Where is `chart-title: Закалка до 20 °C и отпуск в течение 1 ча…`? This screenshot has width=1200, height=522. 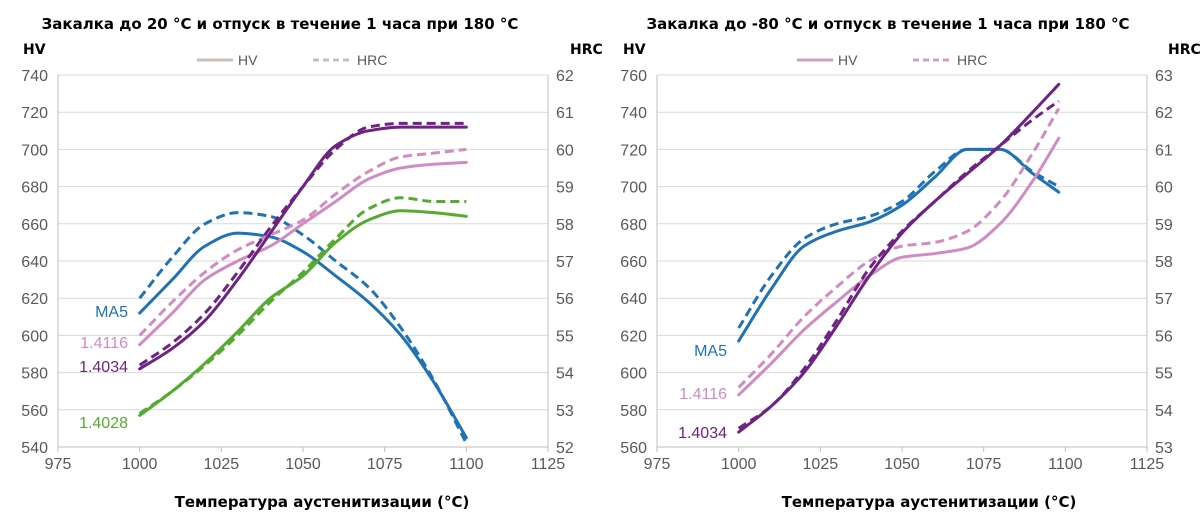
chart-title: Закалка до 20 °C и отпуск в течение 1 ча… is located at coordinates (280, 24).